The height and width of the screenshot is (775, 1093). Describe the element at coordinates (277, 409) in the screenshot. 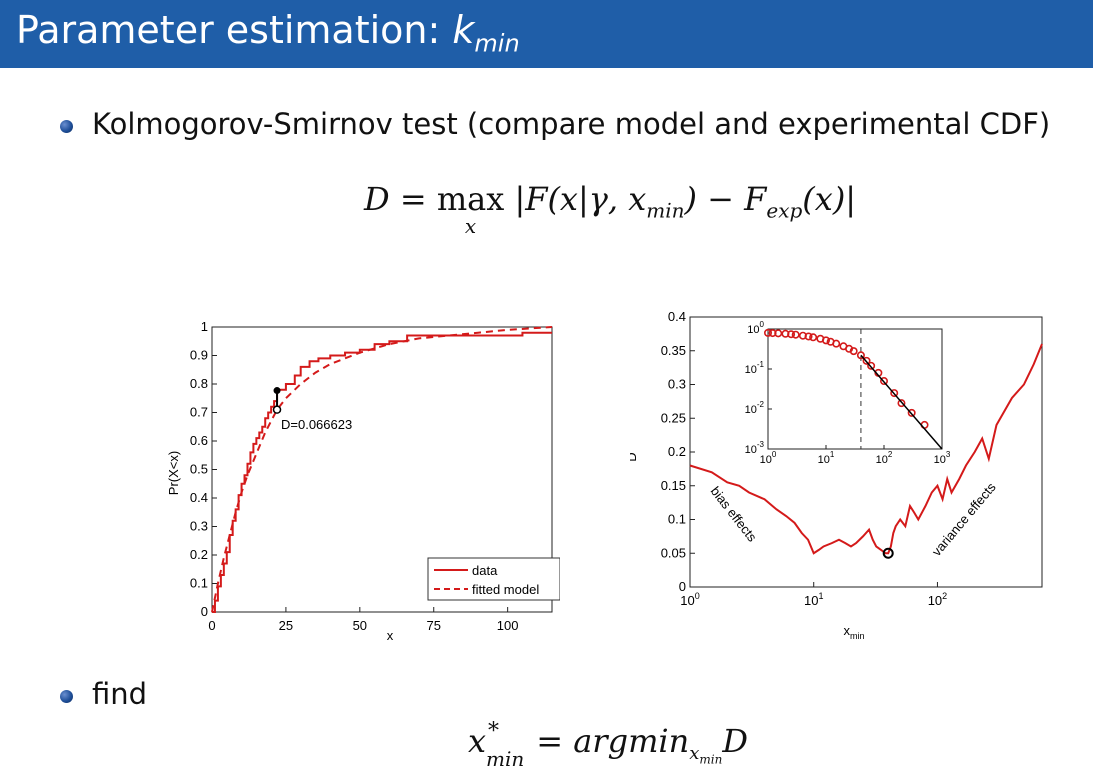

I see `ks-model-point` at that location.